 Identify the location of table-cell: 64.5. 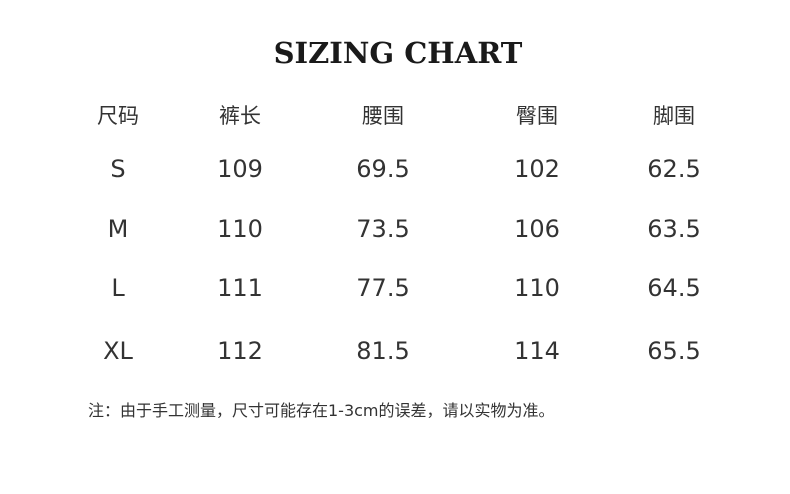
(674, 288).